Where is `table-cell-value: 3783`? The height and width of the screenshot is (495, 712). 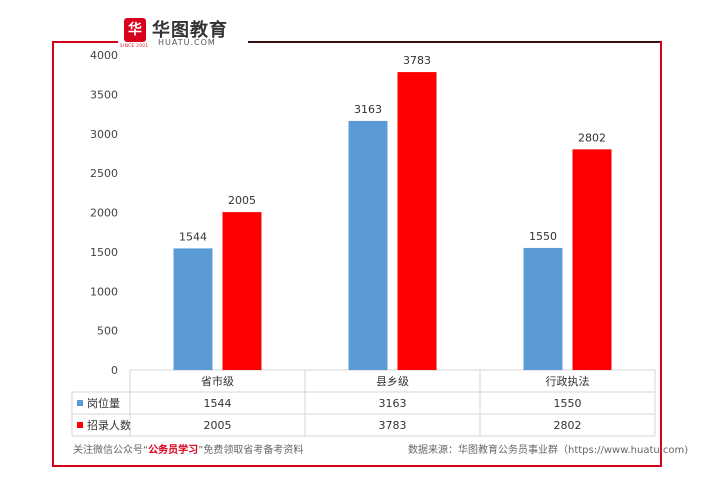
table-cell-value: 3783 is located at coordinates (393, 425).